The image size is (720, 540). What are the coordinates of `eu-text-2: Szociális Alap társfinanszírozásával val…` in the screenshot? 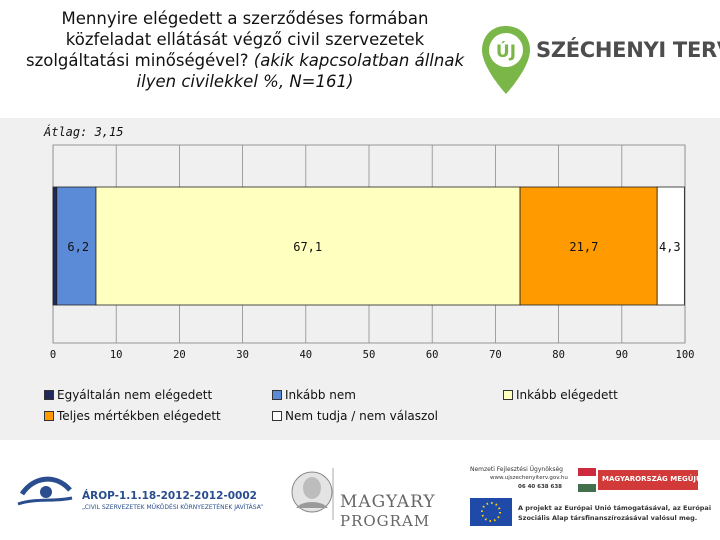 It's located at (608, 518).